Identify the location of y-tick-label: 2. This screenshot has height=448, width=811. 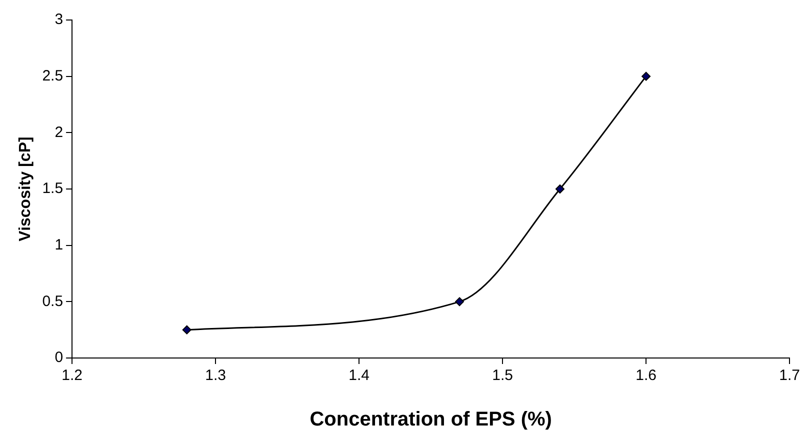
(59, 132).